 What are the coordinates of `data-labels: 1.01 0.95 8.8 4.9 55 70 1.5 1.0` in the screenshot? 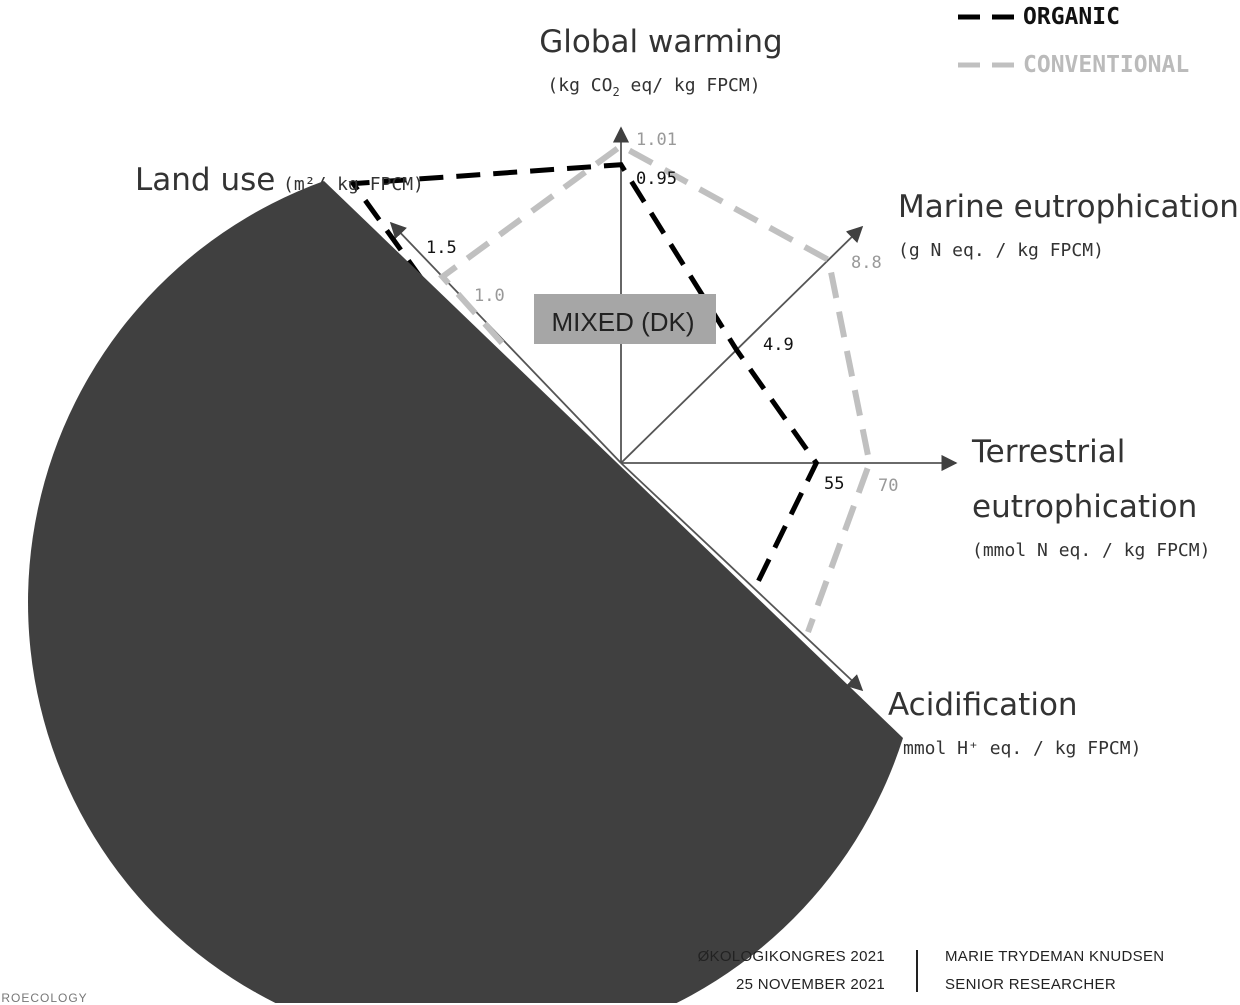 It's located at (662, 313).